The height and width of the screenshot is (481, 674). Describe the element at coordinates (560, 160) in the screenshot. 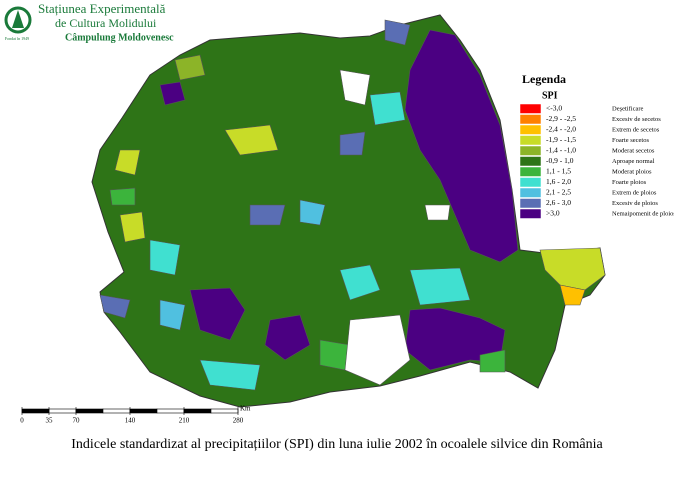

I see `legend-range: -0,9 - 1,0` at that location.